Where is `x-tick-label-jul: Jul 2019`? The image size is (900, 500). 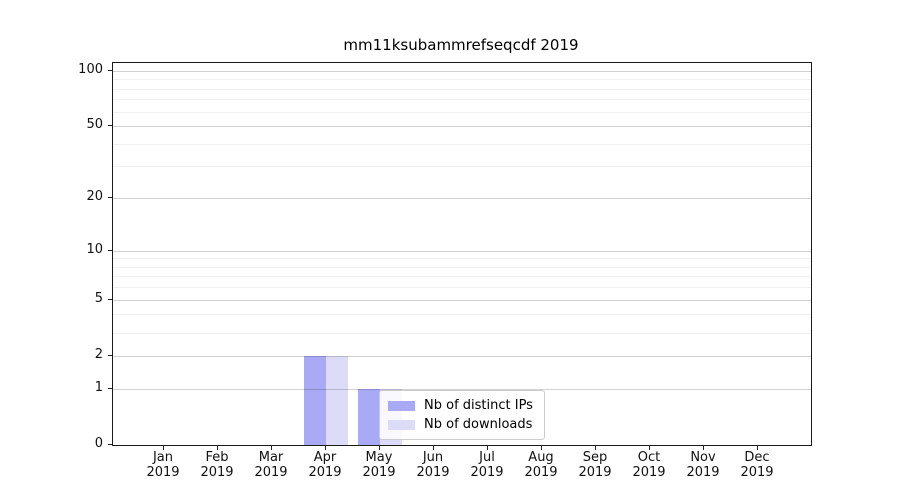
x-tick-label-jul: Jul 2019 is located at coordinates (487, 465).